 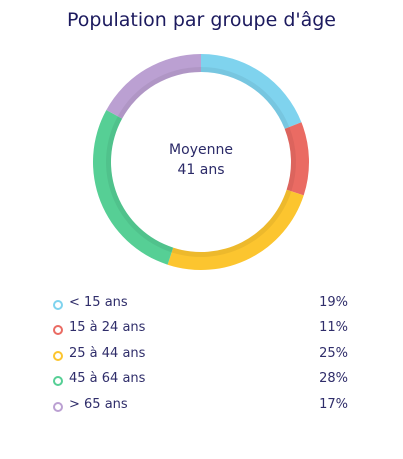 What do you see at coordinates (201, 150) in the screenshot?
I see `center-label-title: Moyenne` at bounding box center [201, 150].